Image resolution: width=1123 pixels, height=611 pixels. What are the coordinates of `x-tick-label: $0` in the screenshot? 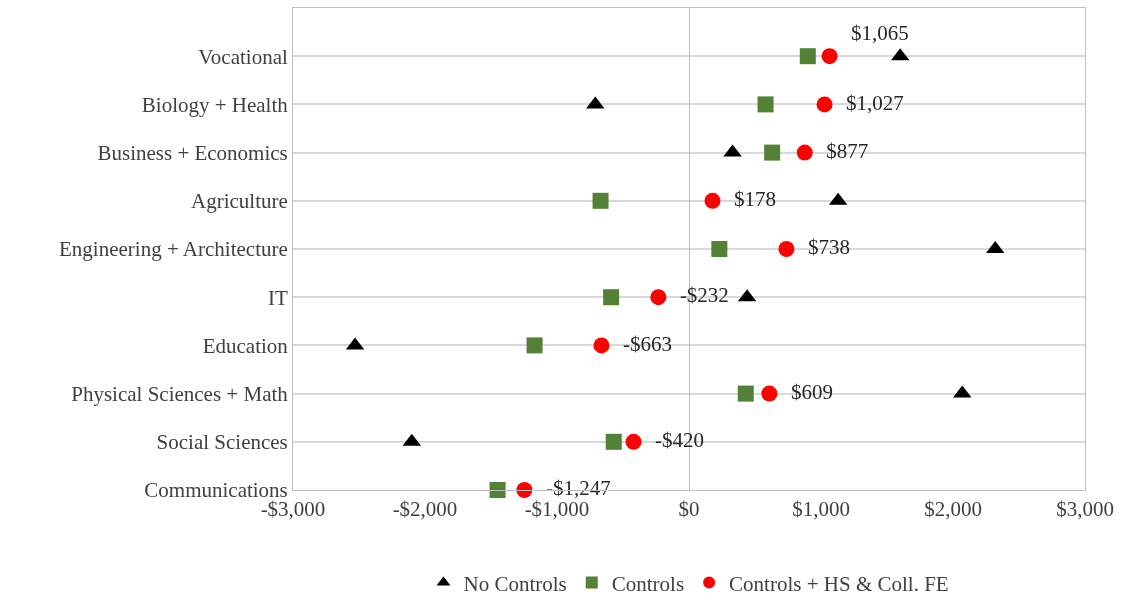 It's located at (689, 509).